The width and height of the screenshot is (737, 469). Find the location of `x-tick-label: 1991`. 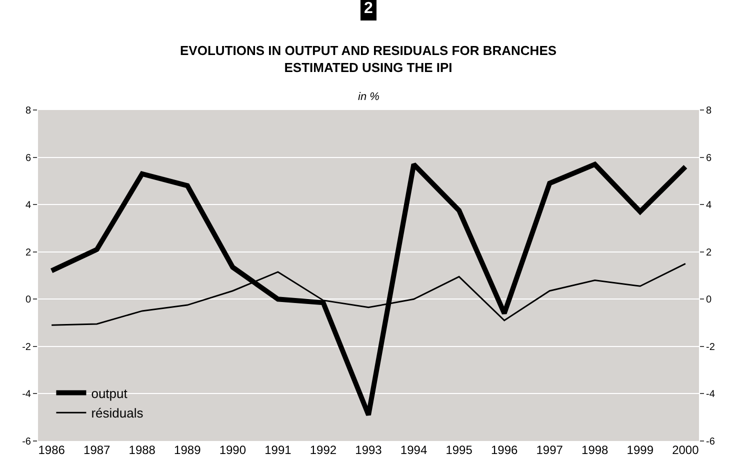

x-tick-label: 1991 is located at coordinates (278, 450).